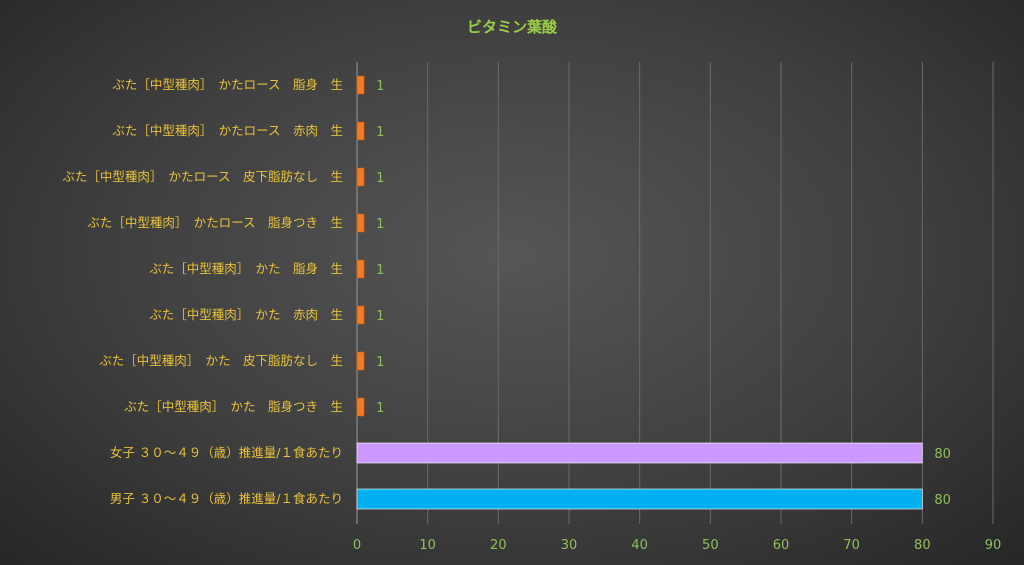 This screenshot has height=565, width=1024. Describe the element at coordinates (227, 130) in the screenshot. I see `category-label: ぶた［中型種肉］ かたロース 赤肉 生` at that location.